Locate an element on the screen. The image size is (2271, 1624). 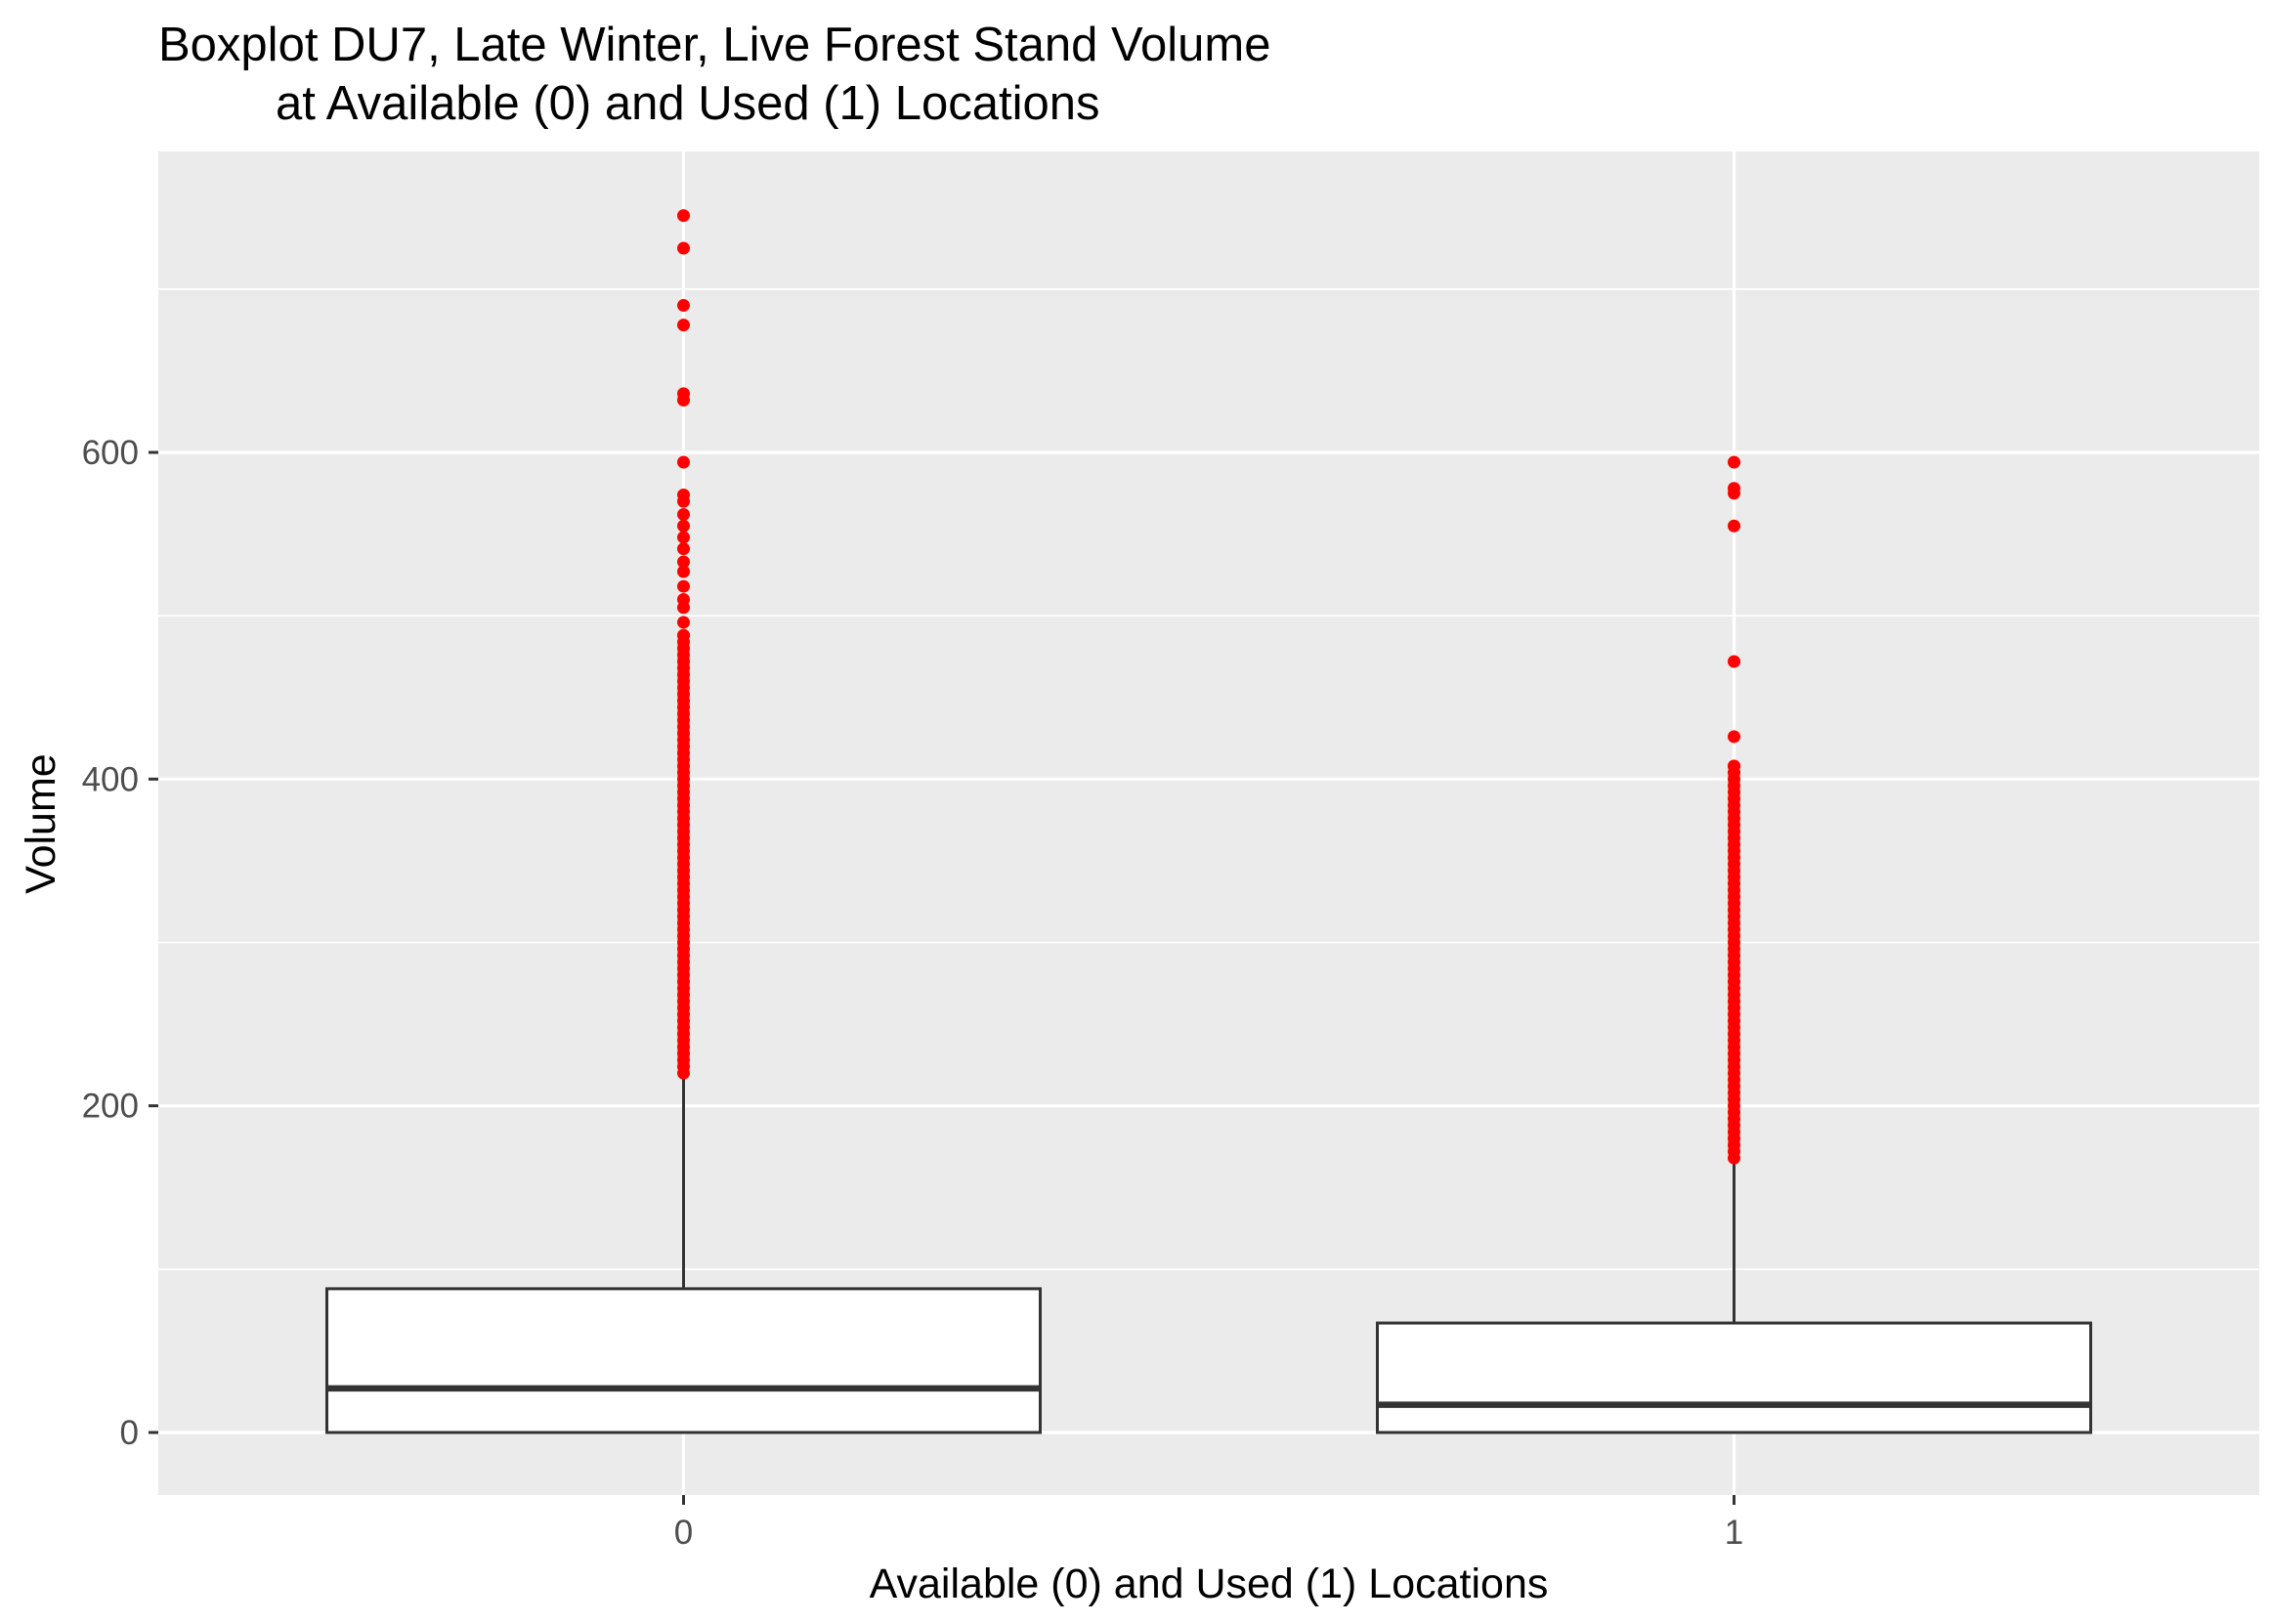
y-tick-label: 0 is located at coordinates (129, 1433).